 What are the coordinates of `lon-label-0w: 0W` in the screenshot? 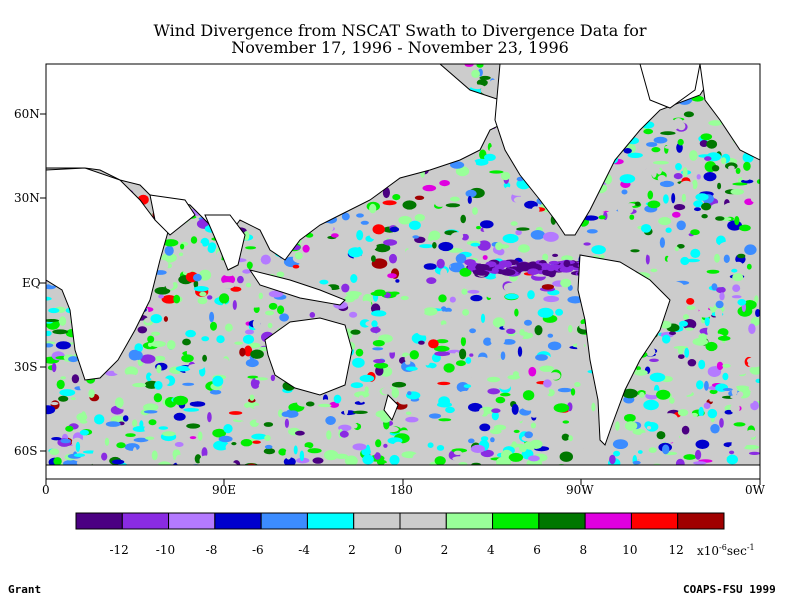 It's located at (755, 490).